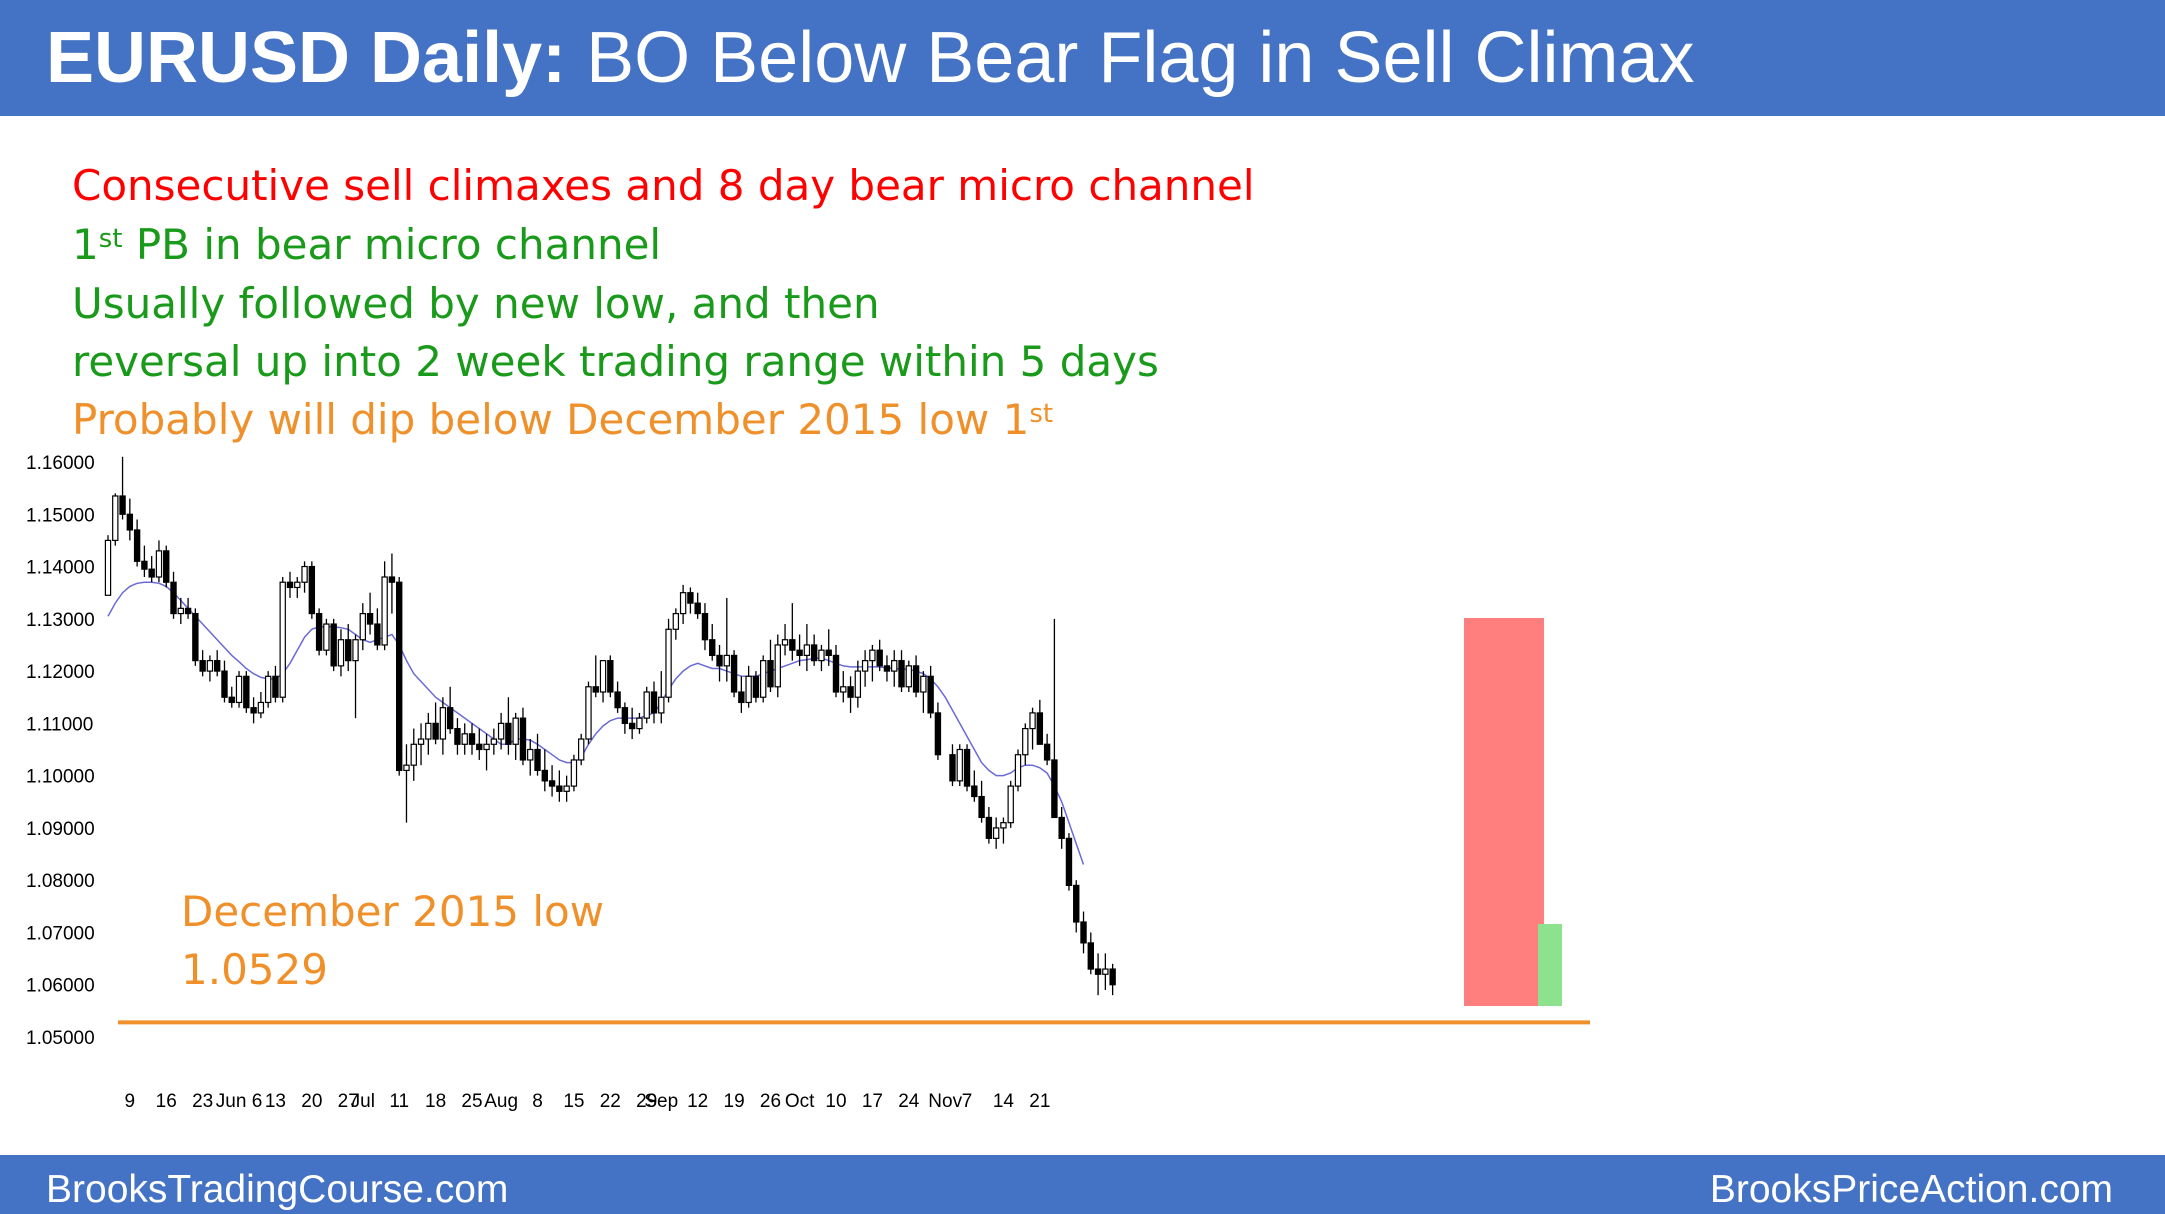  What do you see at coordinates (60, 933) in the screenshot?
I see `y-tick-label: 1.07000` at bounding box center [60, 933].